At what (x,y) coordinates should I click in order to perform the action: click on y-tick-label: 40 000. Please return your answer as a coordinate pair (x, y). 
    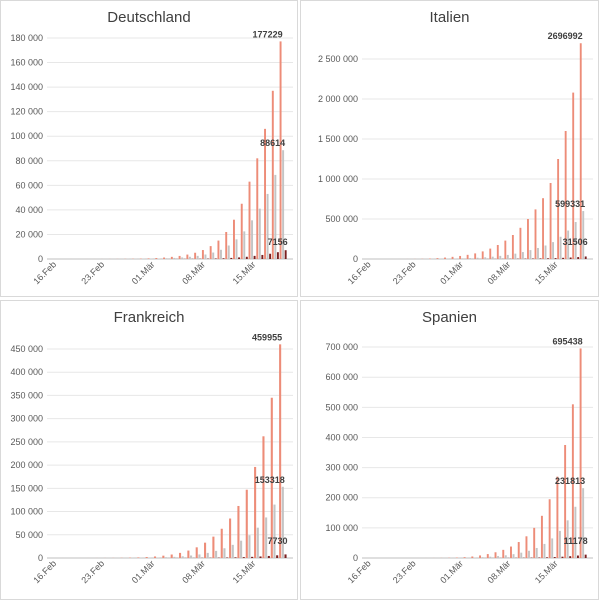
    Looking at the image, I should click on (29, 210).